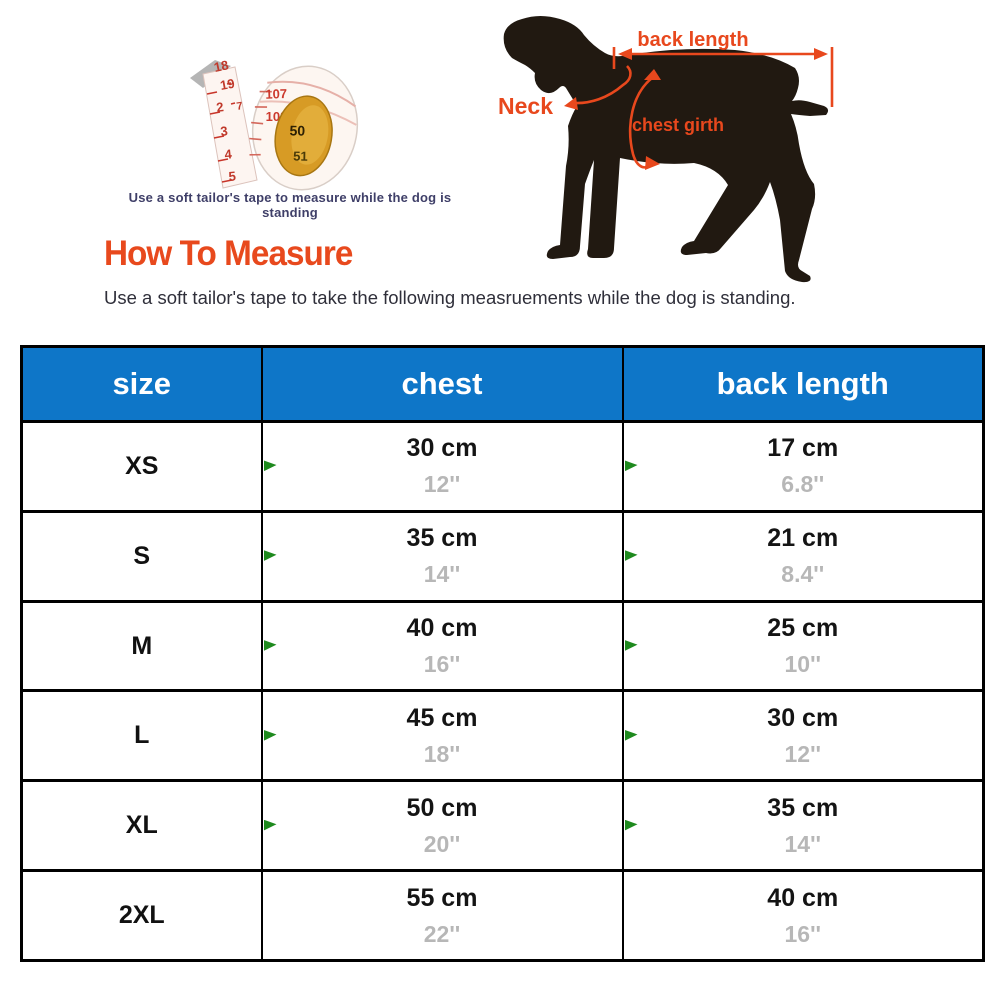  I want to click on back-cm-value: 40 cm, so click(803, 897).